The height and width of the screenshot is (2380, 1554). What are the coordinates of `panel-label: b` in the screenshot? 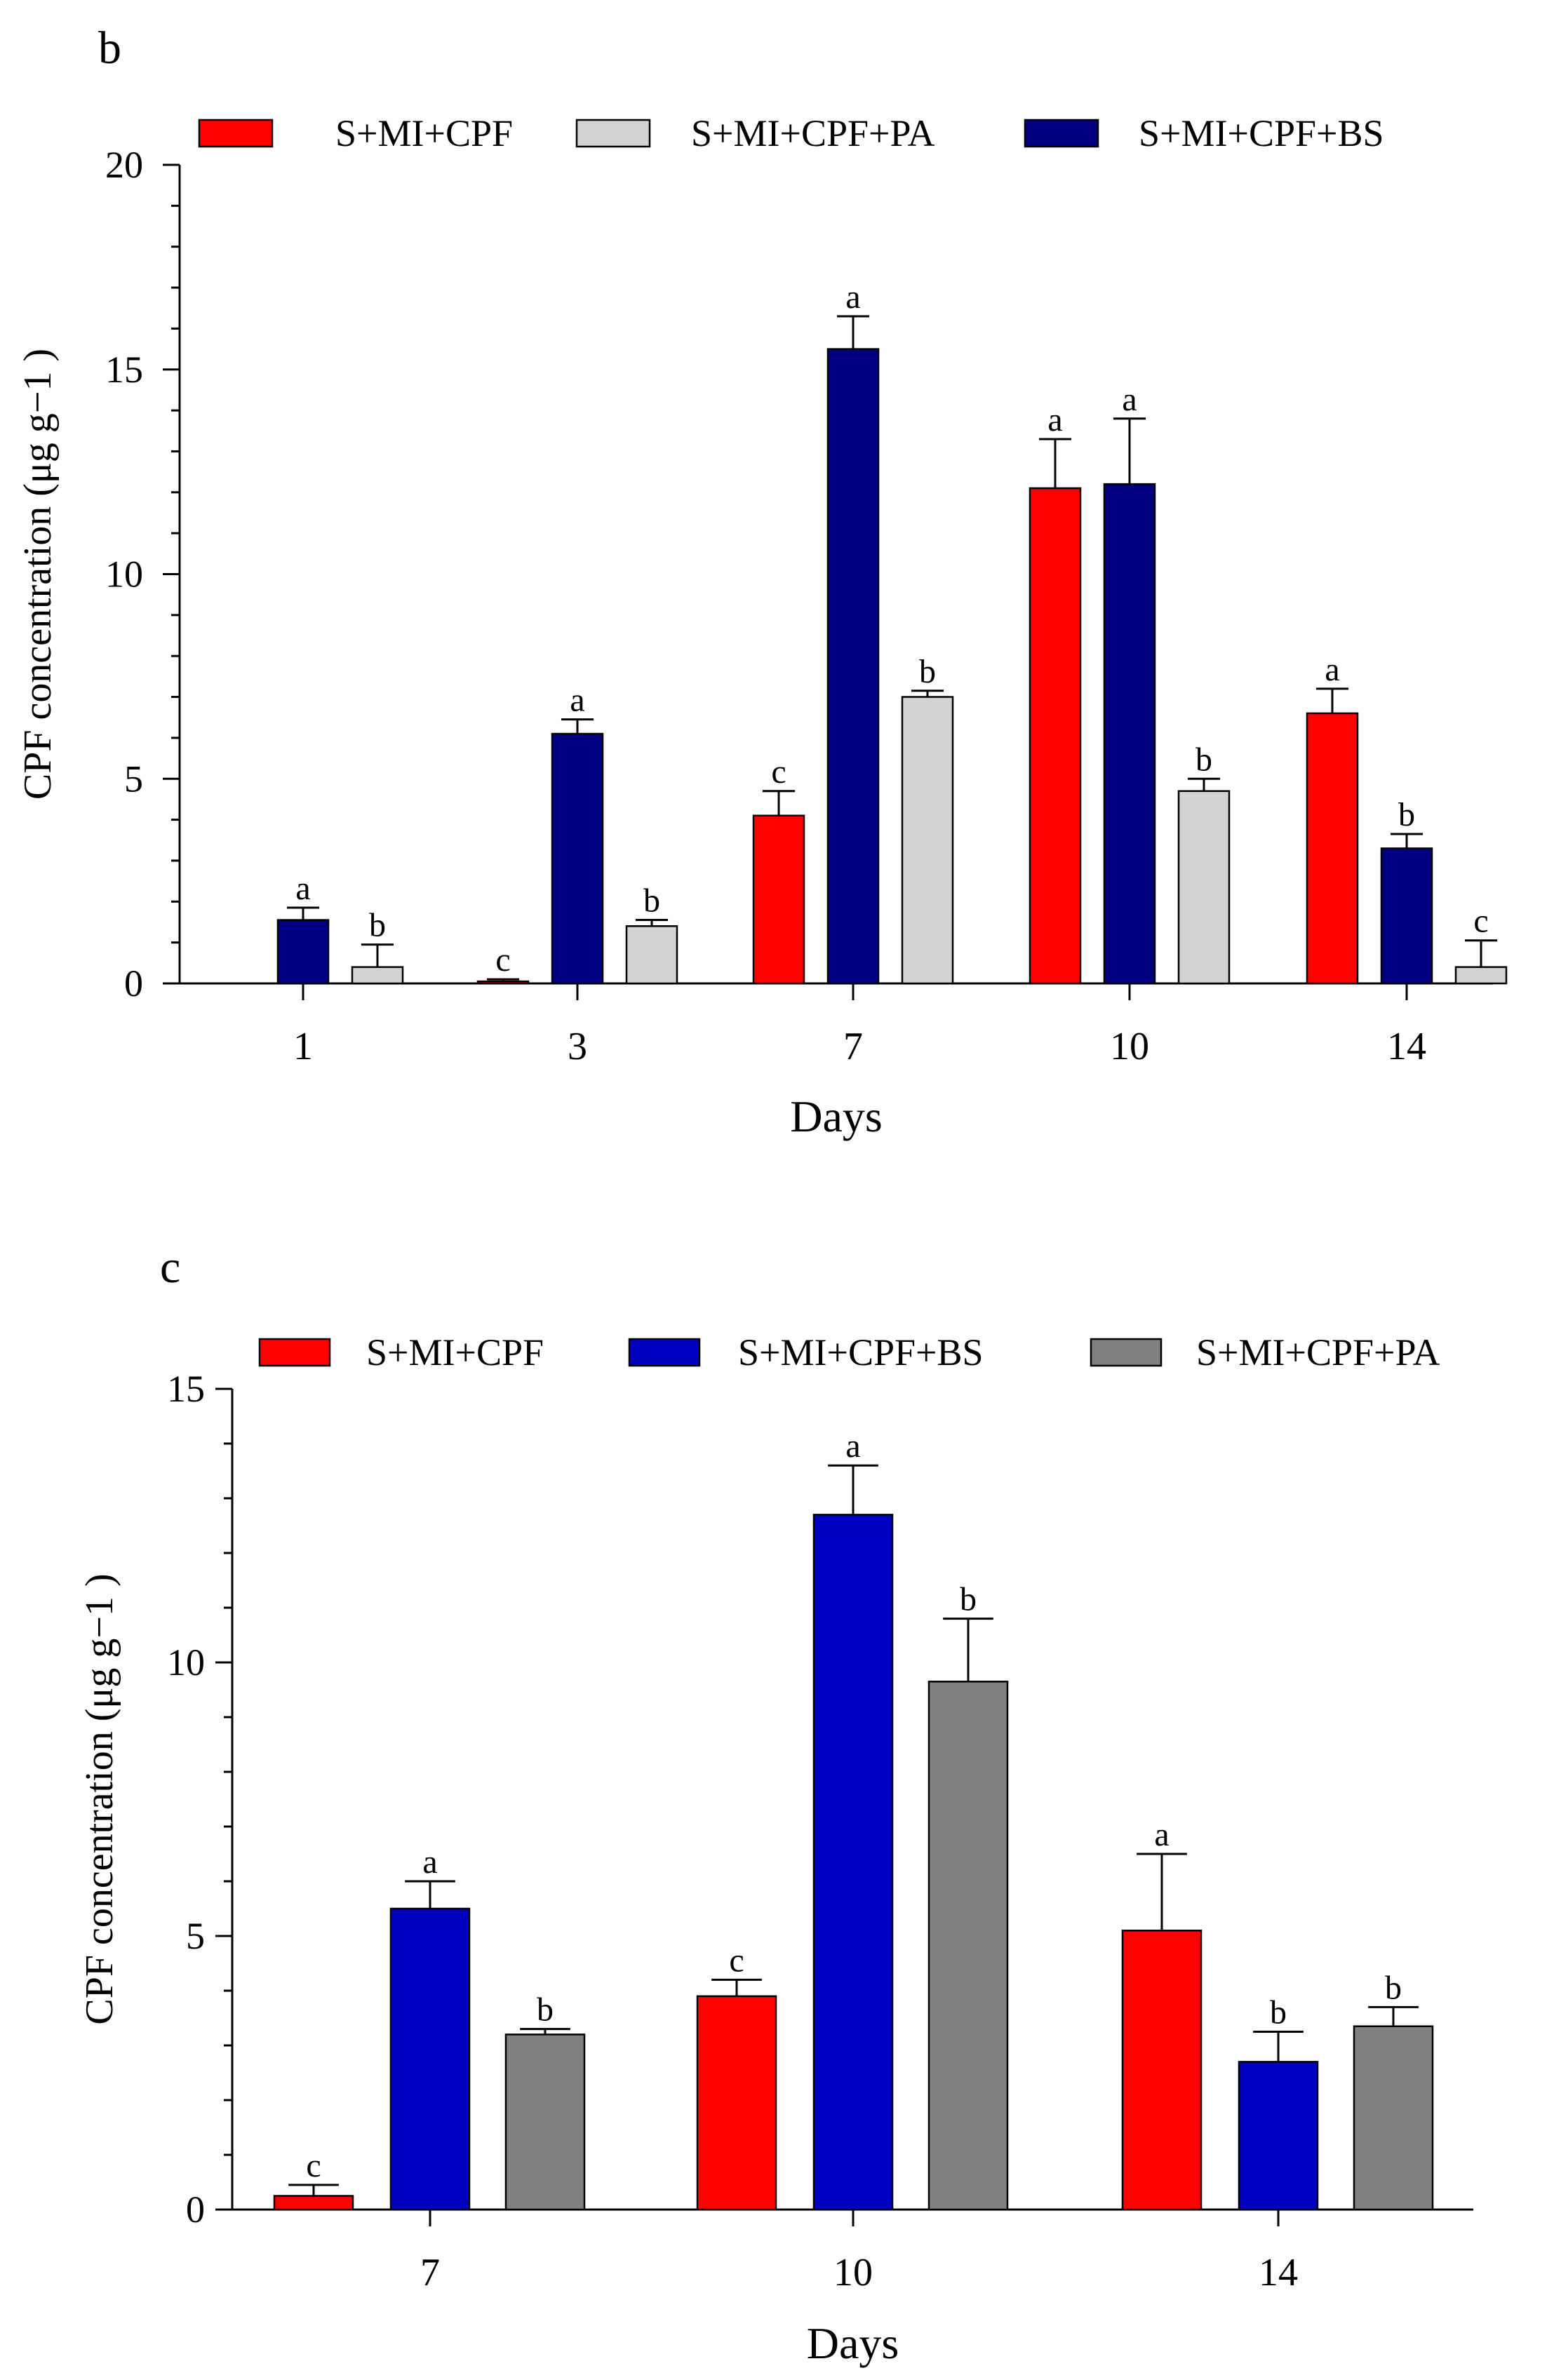 It's located at (109, 48).